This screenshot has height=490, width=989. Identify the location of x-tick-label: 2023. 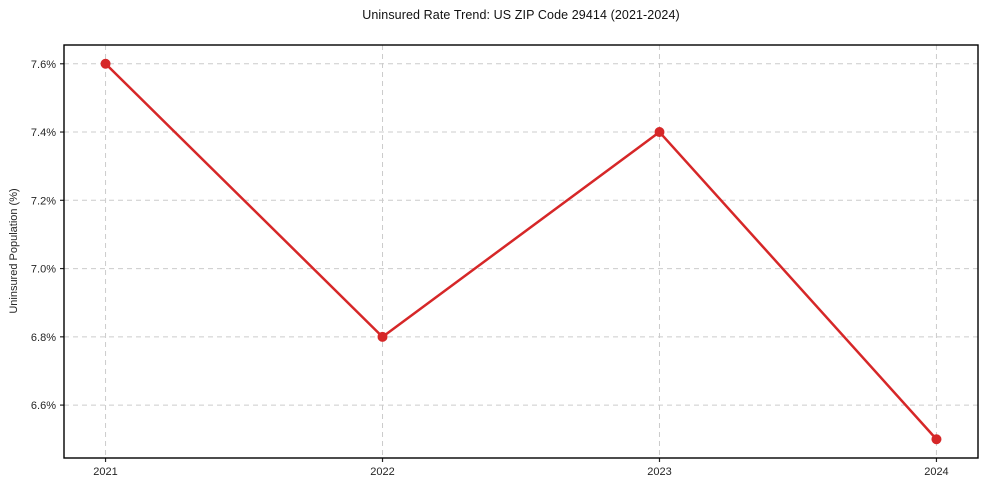
(659, 472).